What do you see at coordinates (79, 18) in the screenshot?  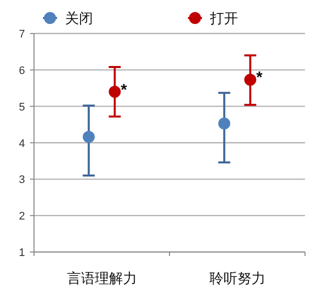 I see `legend-label: 关闭` at bounding box center [79, 18].